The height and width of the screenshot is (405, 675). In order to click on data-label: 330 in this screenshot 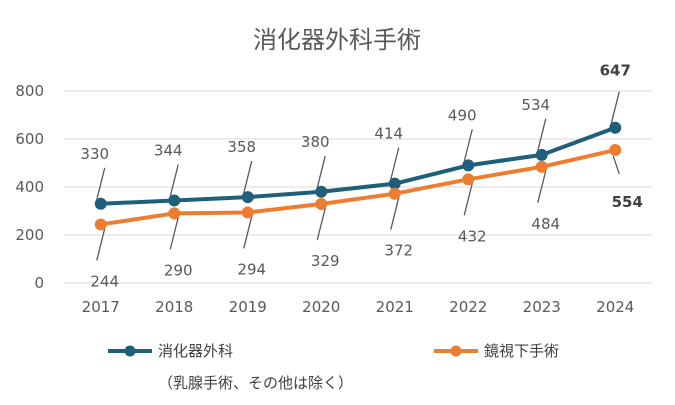, I will do `click(94, 154)`.